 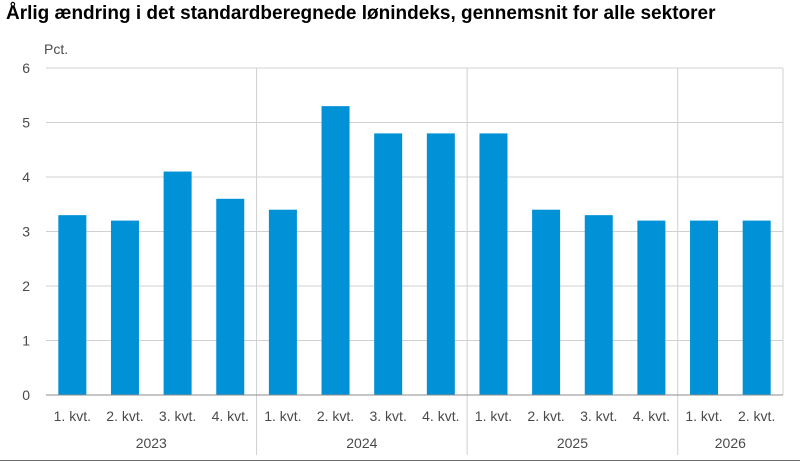 What do you see at coordinates (26, 123) in the screenshot?
I see `y-tick-label: 5` at bounding box center [26, 123].